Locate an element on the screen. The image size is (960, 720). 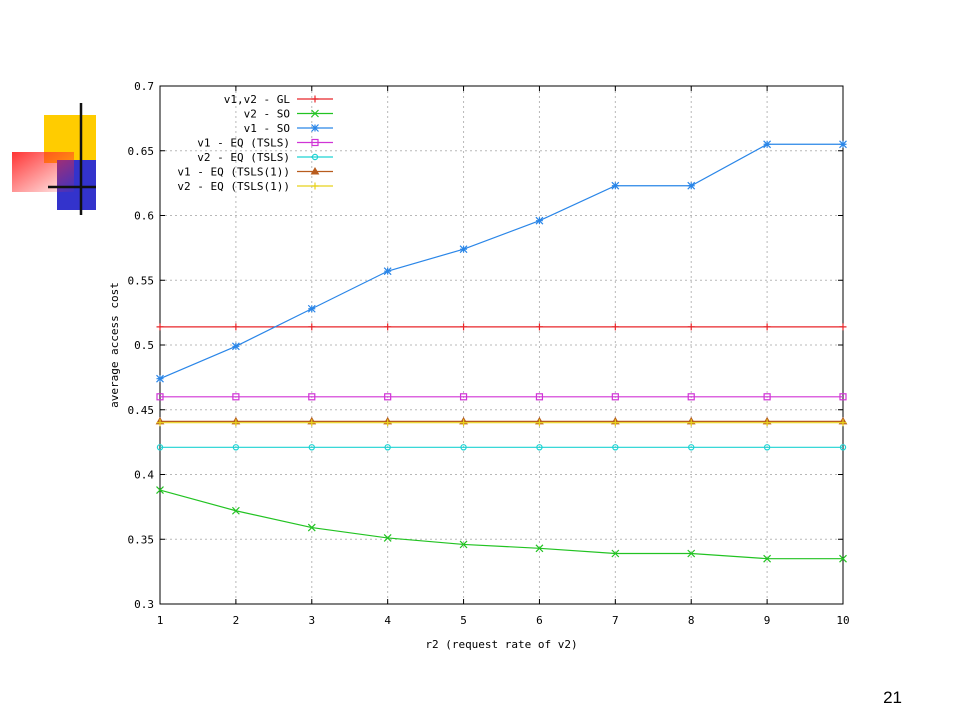
legend-label: v2 - EQ (TSLS(1)) is located at coordinates (233, 186).